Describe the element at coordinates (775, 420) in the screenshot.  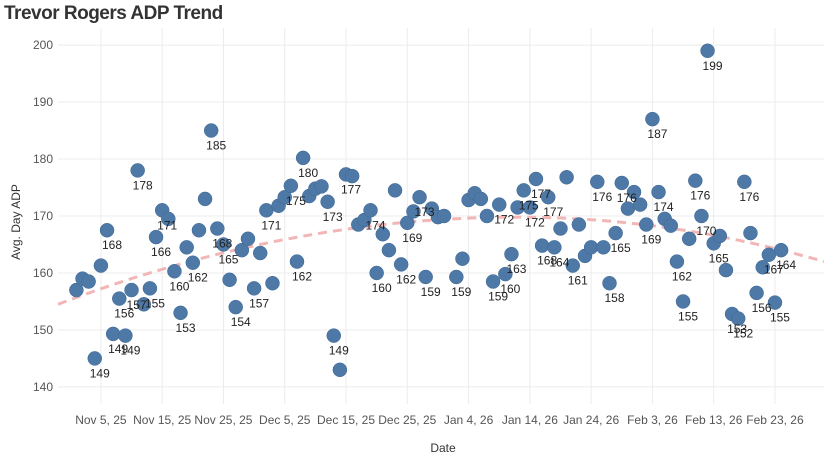
I see `x-tick-label: Feb 23, 26` at that location.